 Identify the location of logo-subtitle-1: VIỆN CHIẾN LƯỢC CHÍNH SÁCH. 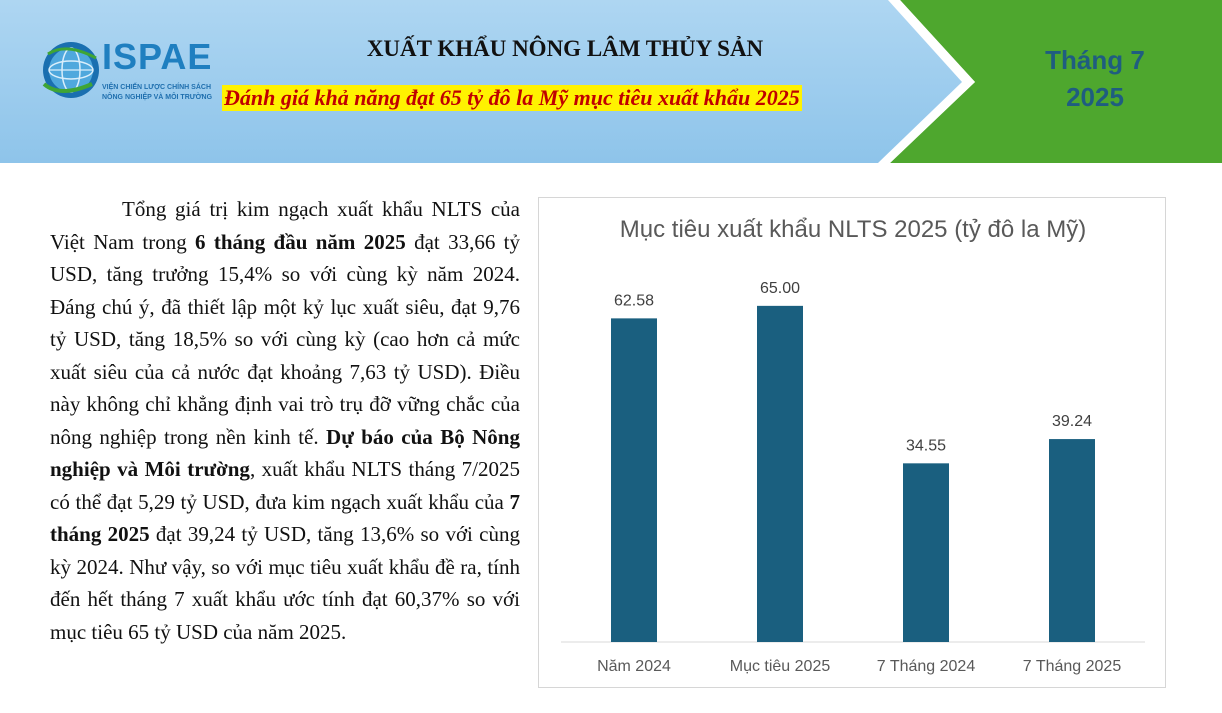
(157, 87).